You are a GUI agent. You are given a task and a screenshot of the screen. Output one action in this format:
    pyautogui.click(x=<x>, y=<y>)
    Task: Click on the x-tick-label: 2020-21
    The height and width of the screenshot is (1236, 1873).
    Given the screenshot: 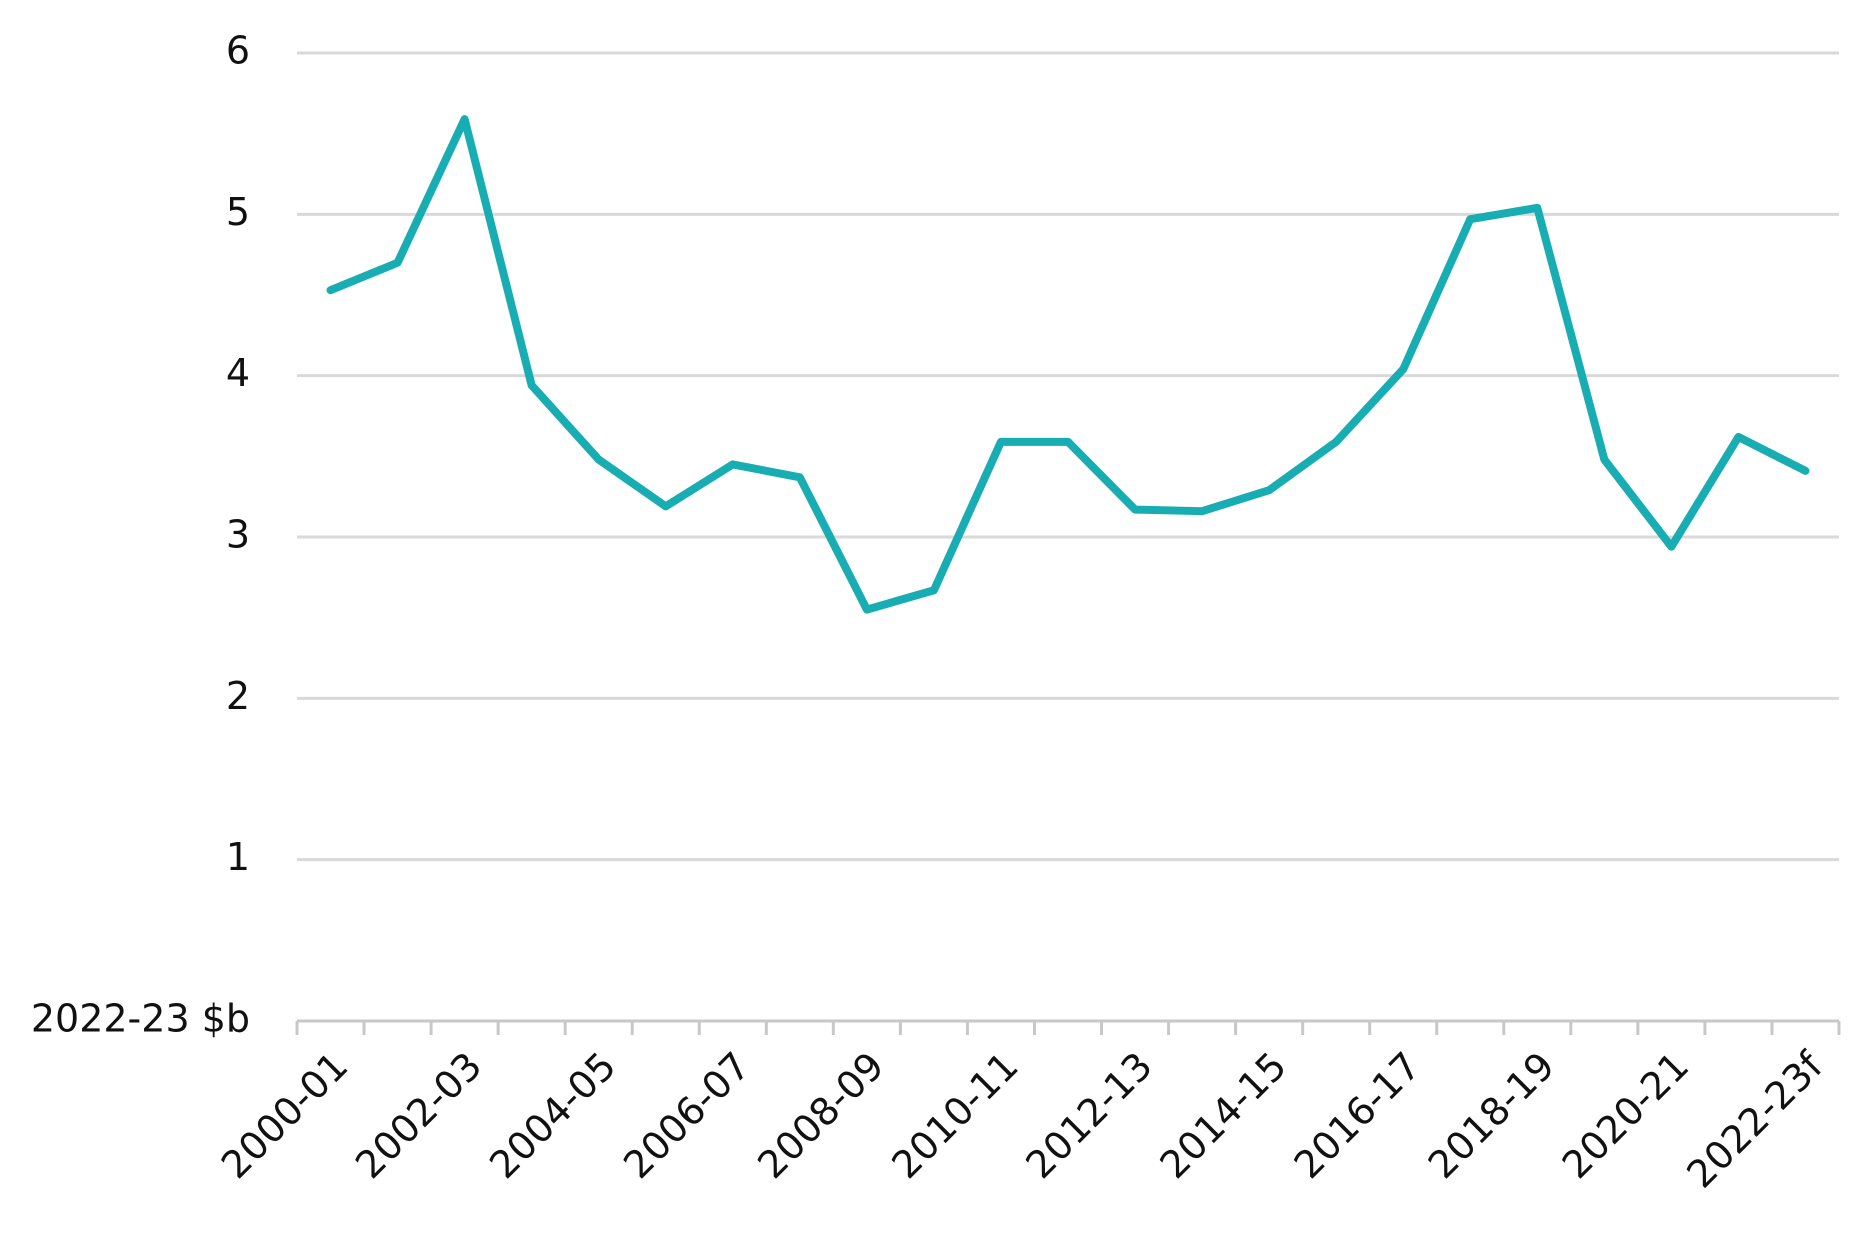 What is the action you would take?
    pyautogui.click(x=1625, y=1115)
    